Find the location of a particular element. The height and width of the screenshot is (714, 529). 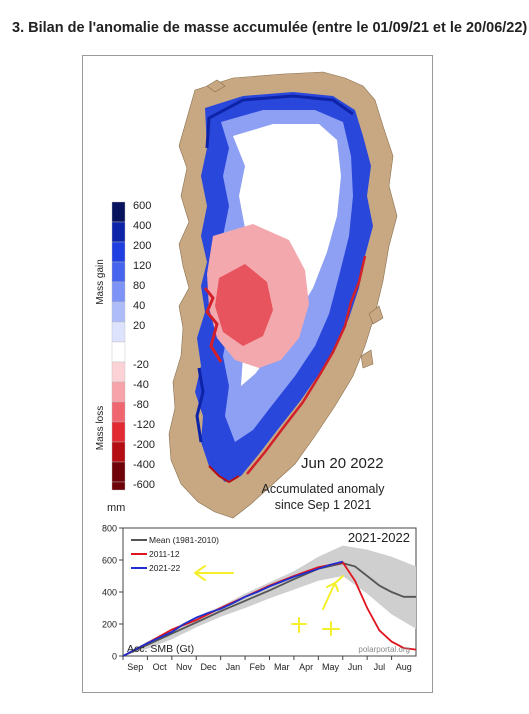

chart-y-tick-label: 800 is located at coordinates (109, 529).